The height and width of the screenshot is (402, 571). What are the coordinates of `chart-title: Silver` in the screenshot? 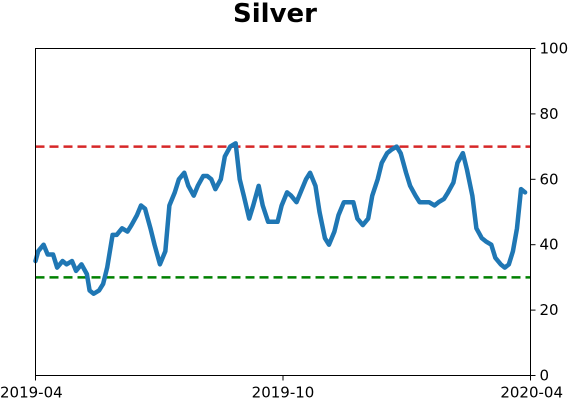 It's located at (275, 14).